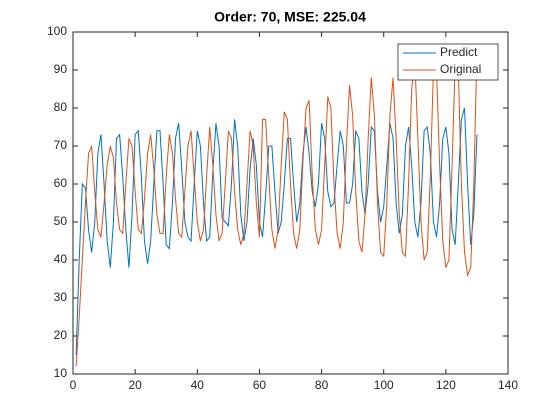 This screenshot has width=560, height=420. I want to click on x-tick-label: 20, so click(135, 385).